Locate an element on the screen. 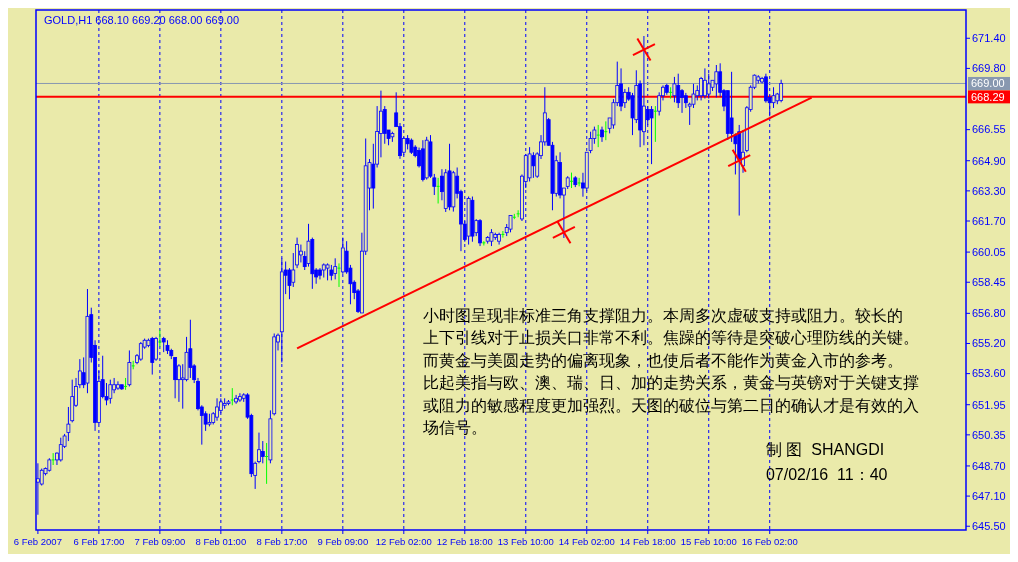 Image resolution: width=1018 pixels, height=562 pixels. x-tick-label: 7 Feb 09:00 is located at coordinates (160, 541).